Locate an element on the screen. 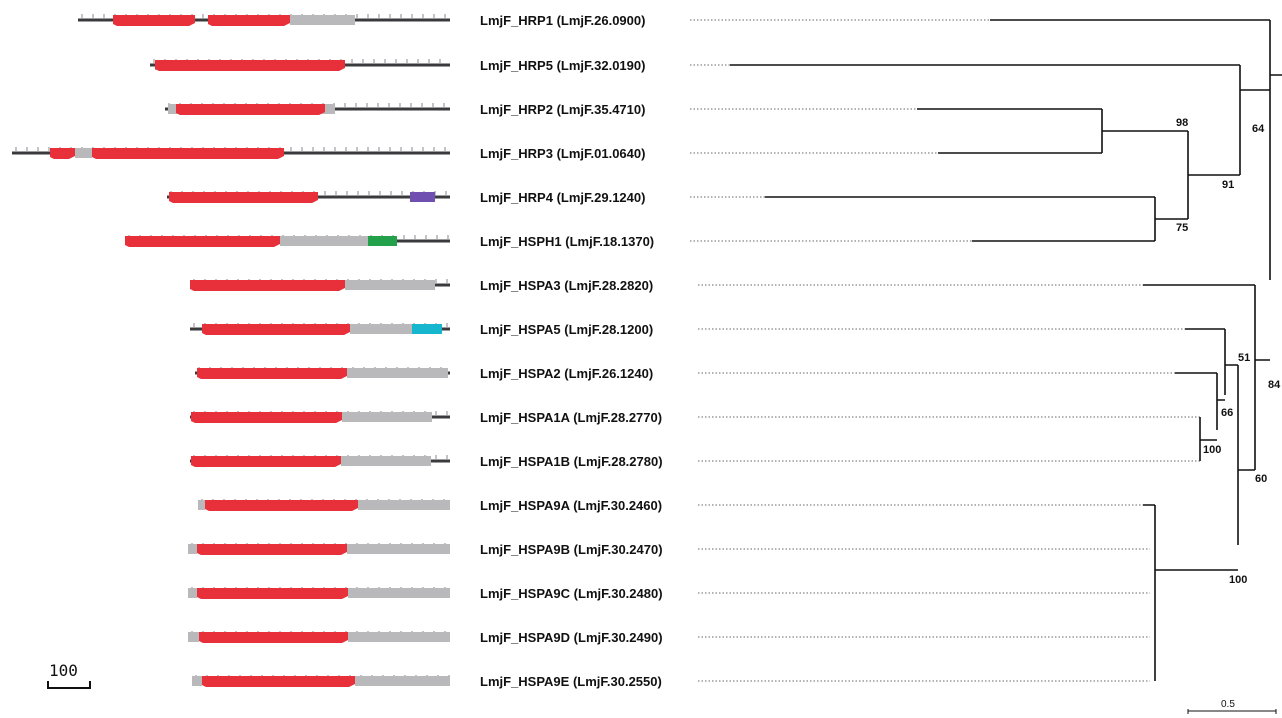  gene-id: (LmjF.28.2820) is located at coordinates (607, 285).